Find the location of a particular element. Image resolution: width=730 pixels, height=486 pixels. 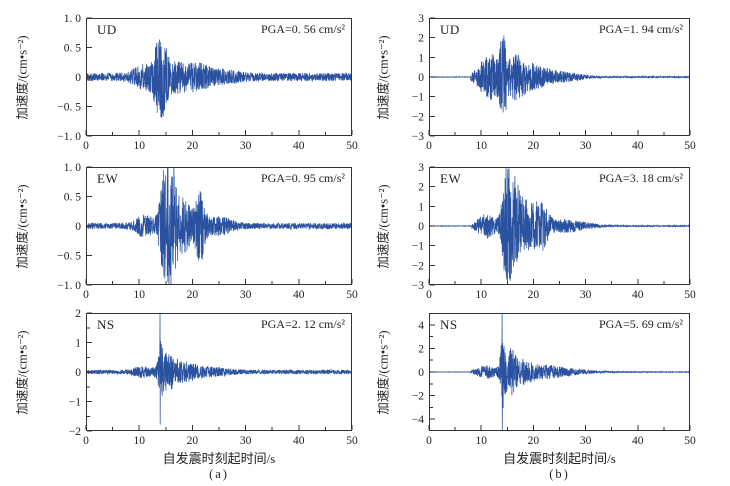

pga-label: PGA=2. 12 cm/s² is located at coordinates (302, 324).